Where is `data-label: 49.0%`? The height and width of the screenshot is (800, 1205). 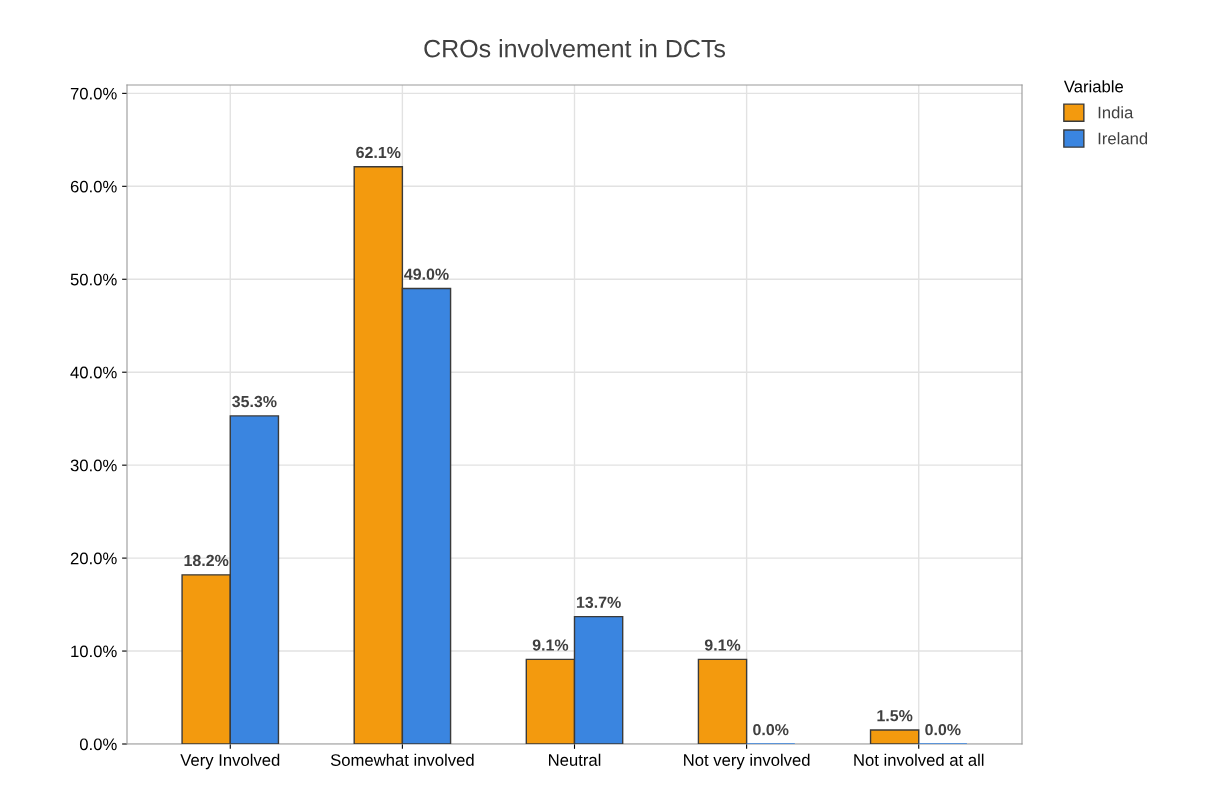 data-label: 49.0% is located at coordinates (426, 274).